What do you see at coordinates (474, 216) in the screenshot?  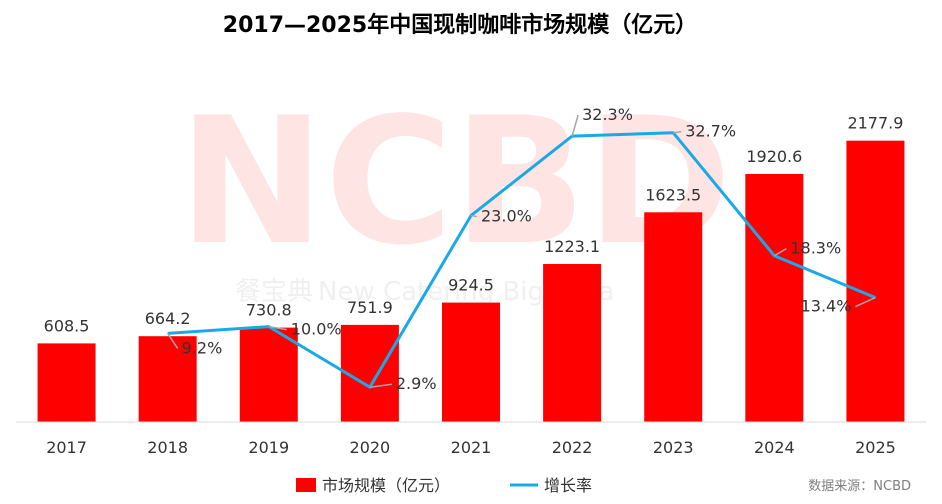 I see `growth-rate-leader-2021` at bounding box center [474, 216].